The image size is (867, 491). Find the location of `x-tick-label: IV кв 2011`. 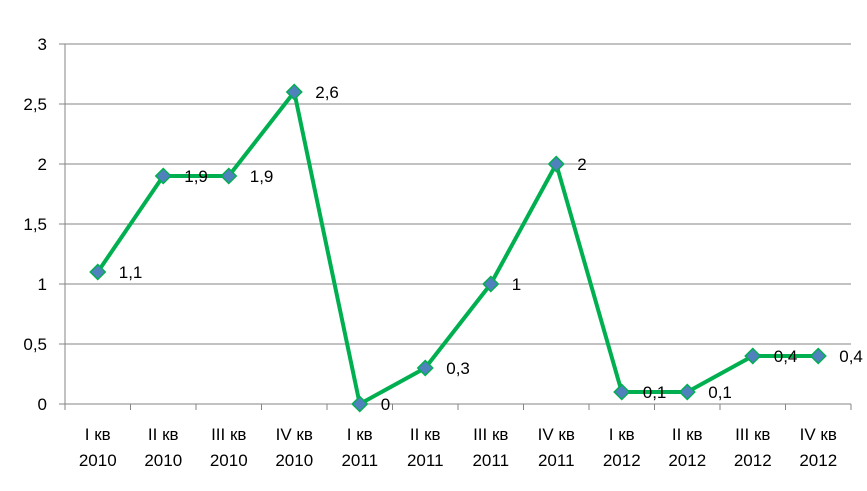

x-tick-label: IV кв 2011 is located at coordinates (556, 447).